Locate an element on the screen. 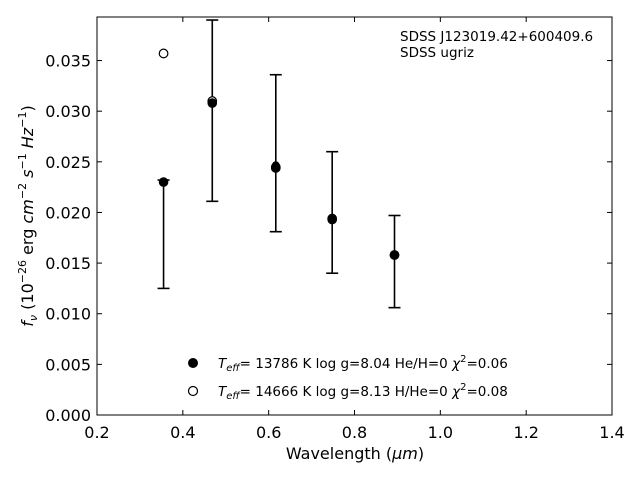 This screenshot has width=640, height=480. x-tick-label: 0.6 is located at coordinates (268, 432).